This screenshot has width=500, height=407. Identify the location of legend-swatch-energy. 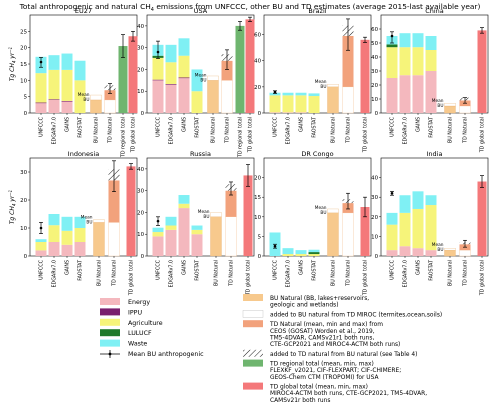
(110, 301).